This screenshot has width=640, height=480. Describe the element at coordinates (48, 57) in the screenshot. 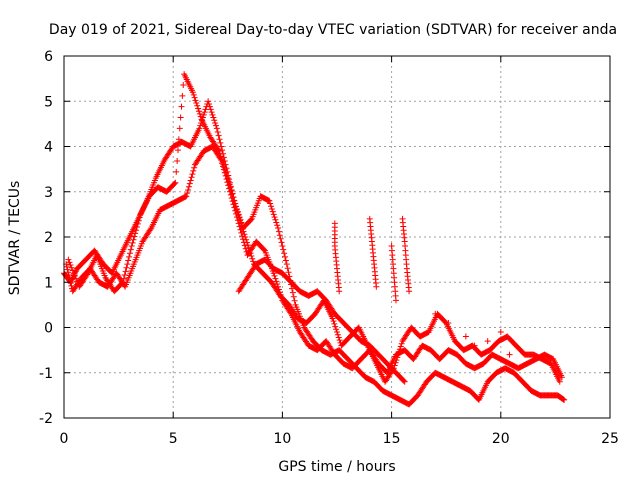

I see `y-tick-label: 6` at that location.